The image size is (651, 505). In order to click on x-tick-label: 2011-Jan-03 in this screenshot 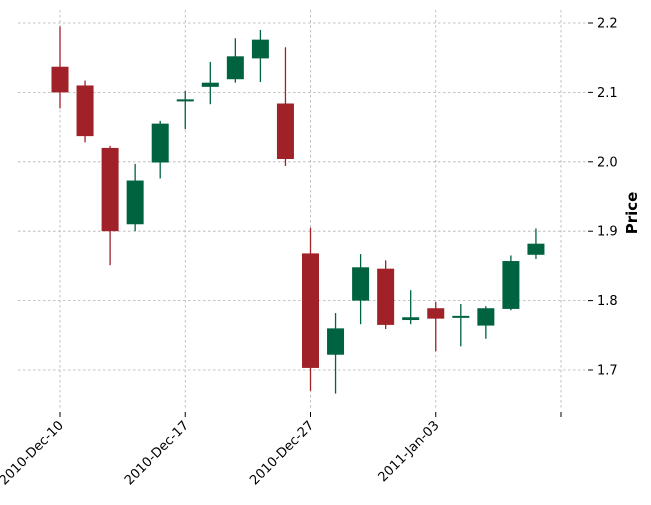, I will do `click(409, 451)`.